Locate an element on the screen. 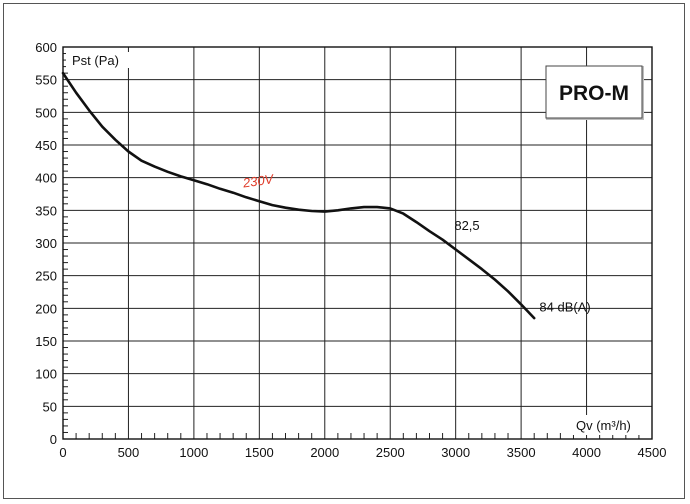 The height and width of the screenshot is (504, 690). x-axis-title-bg is located at coordinates (611, 425).